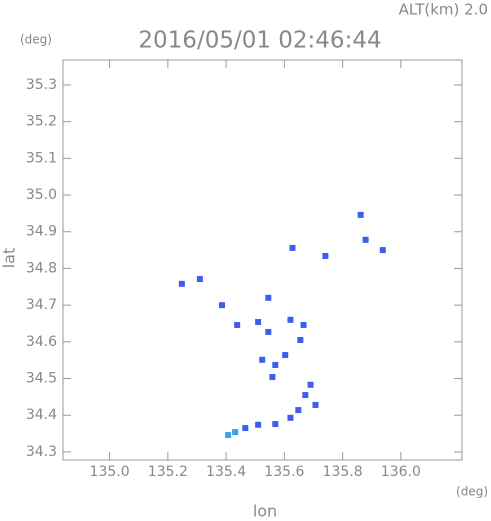 Image resolution: width=491 pixels, height=521 pixels. What do you see at coordinates (284, 472) in the screenshot?
I see `x-tick-label: 135.6` at bounding box center [284, 472].